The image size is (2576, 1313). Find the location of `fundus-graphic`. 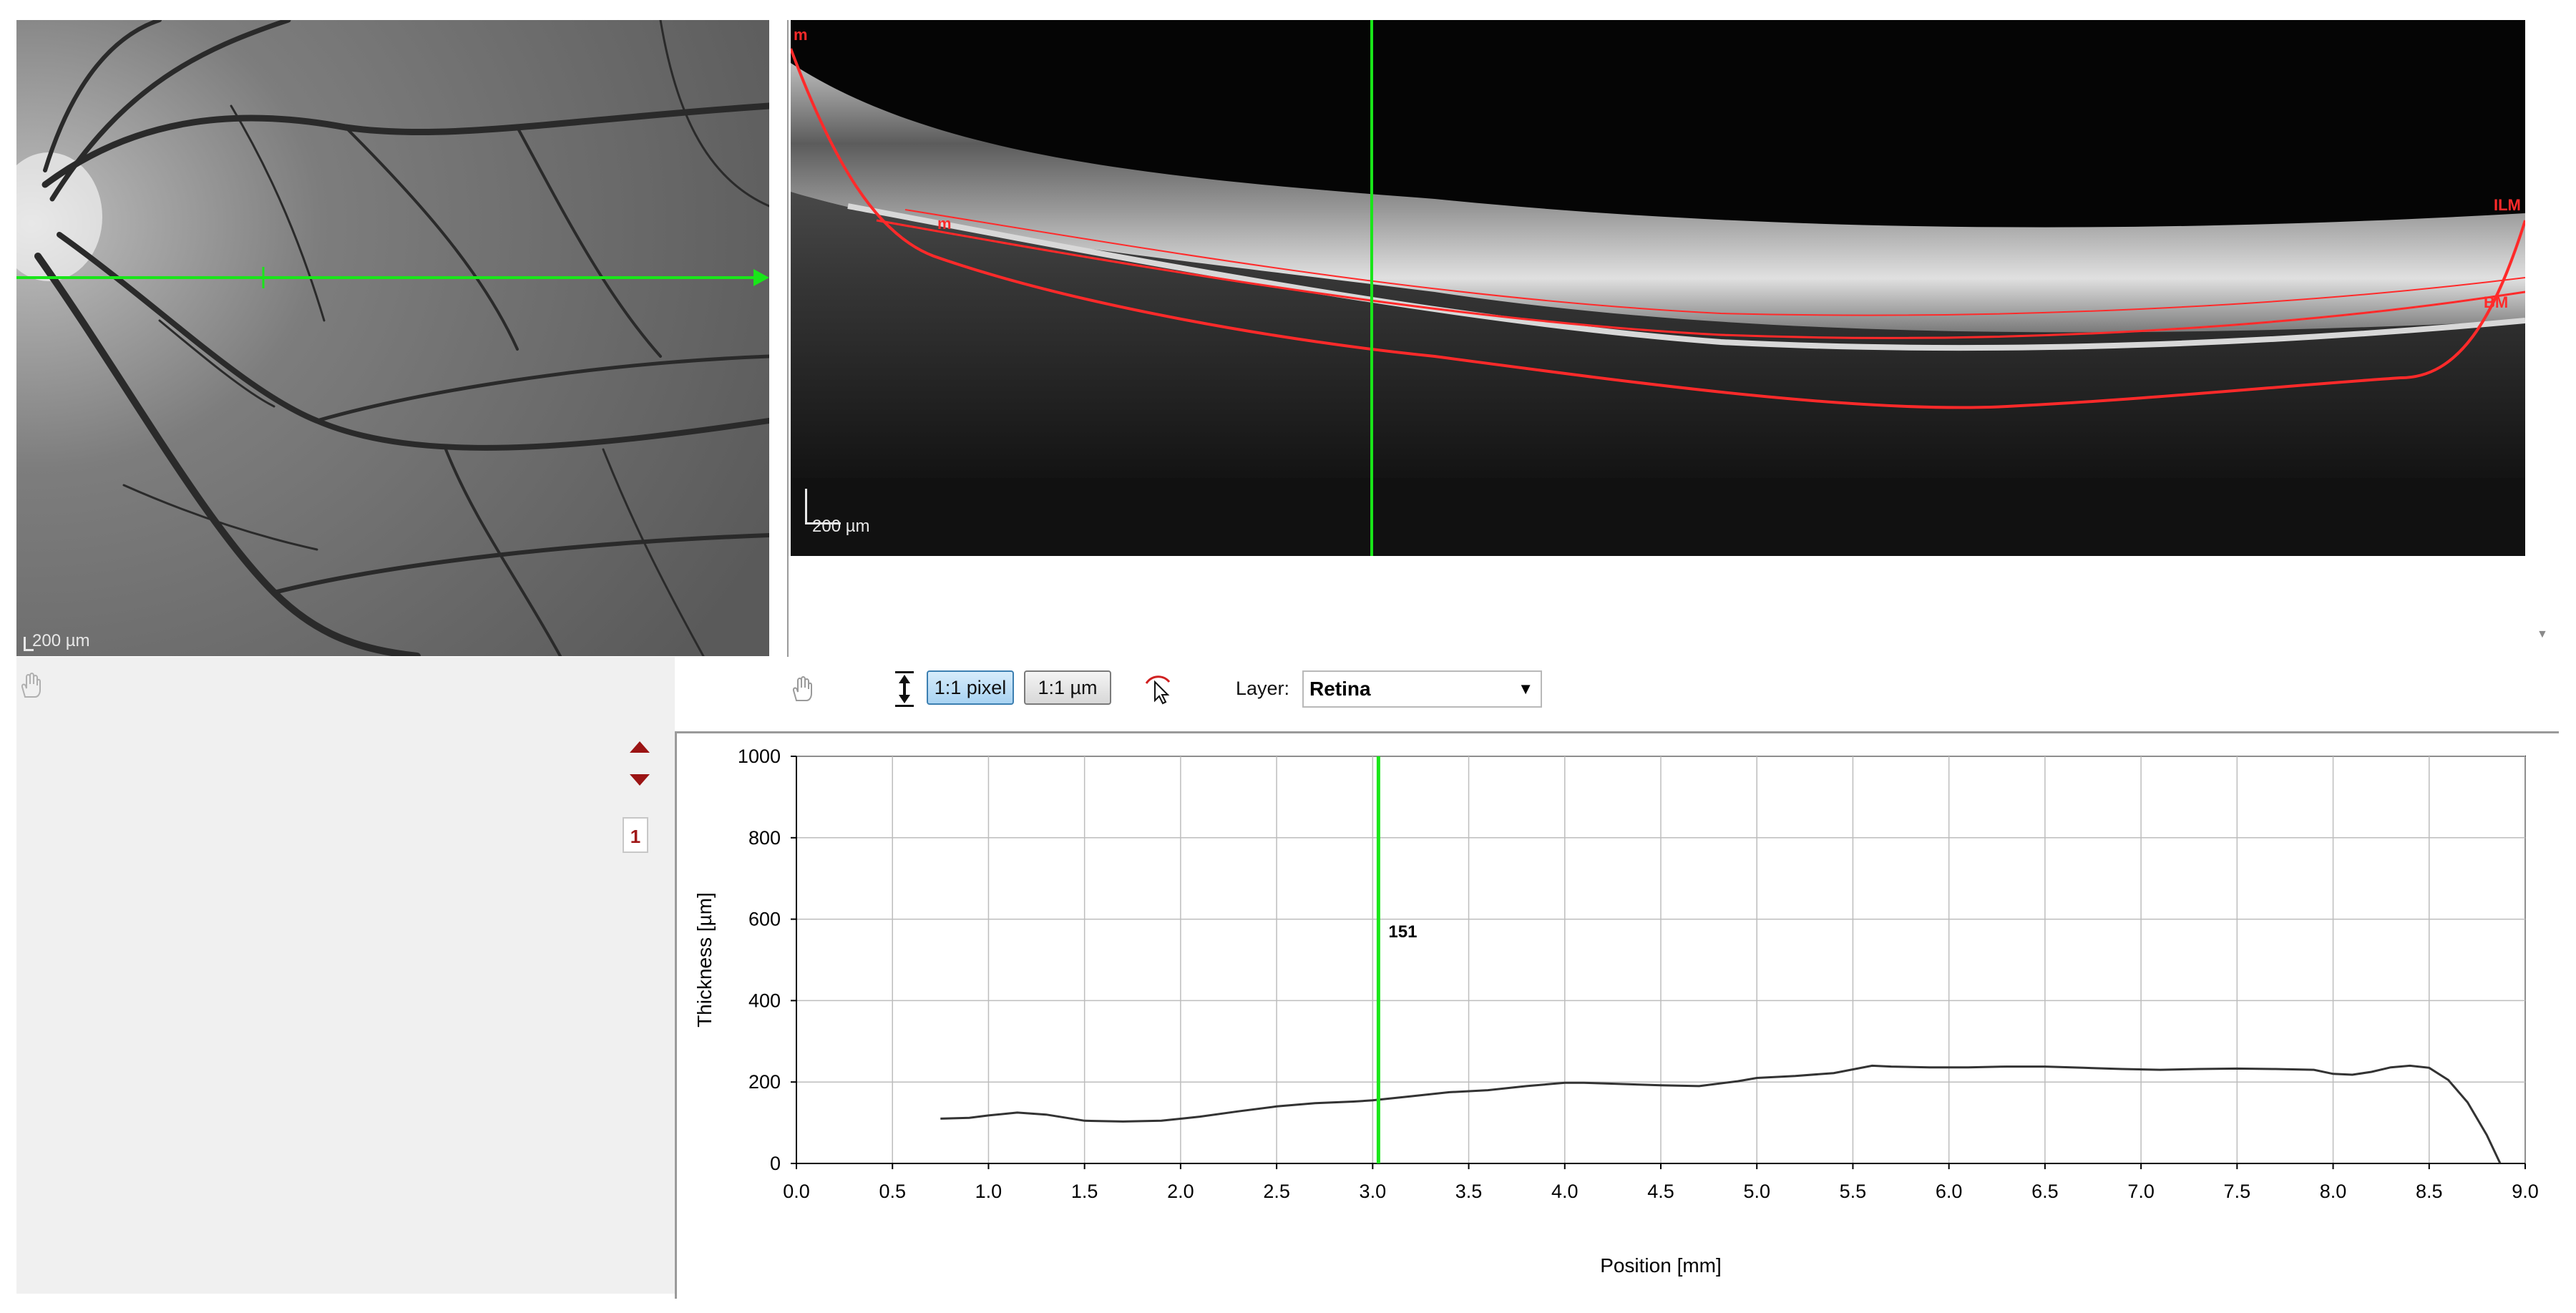

fundus-graphic is located at coordinates (392, 338).